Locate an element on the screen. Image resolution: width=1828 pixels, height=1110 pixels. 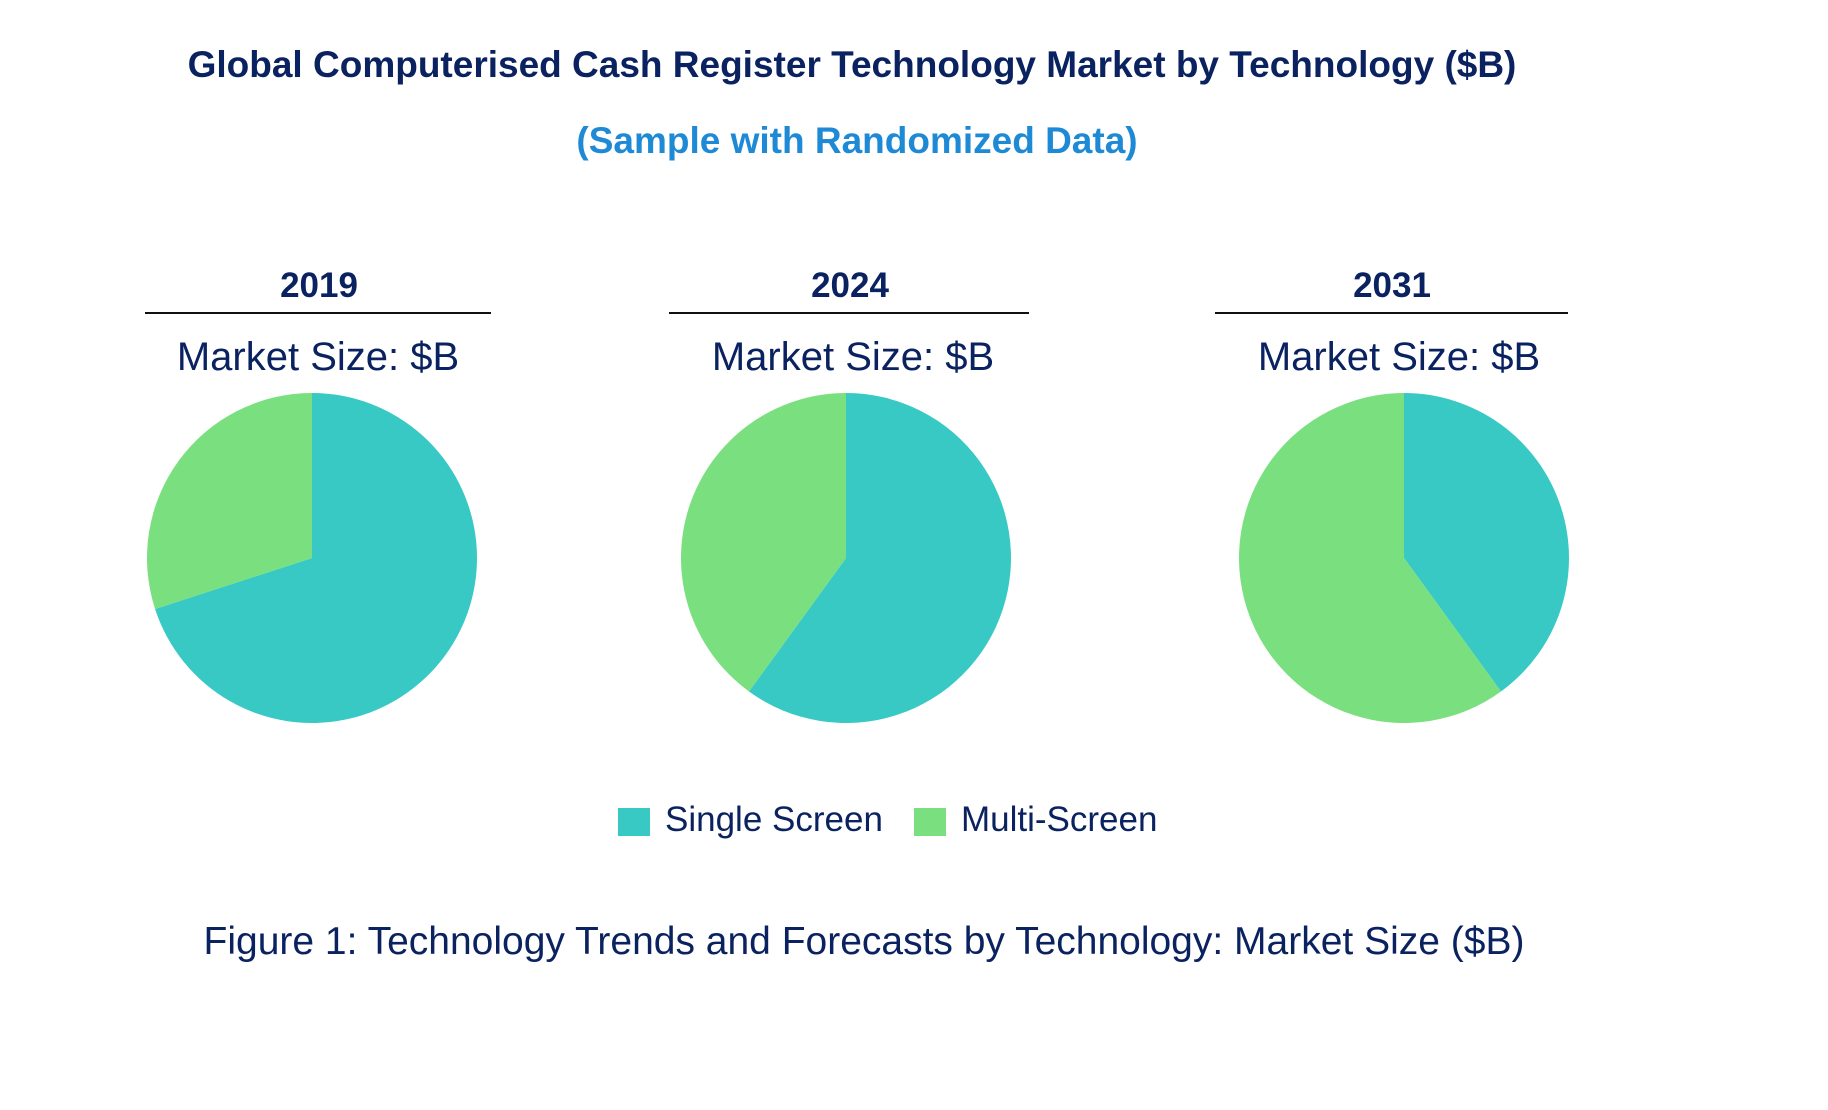
legend-label-multi-screen: Multi-Screen is located at coordinates (1059, 819).